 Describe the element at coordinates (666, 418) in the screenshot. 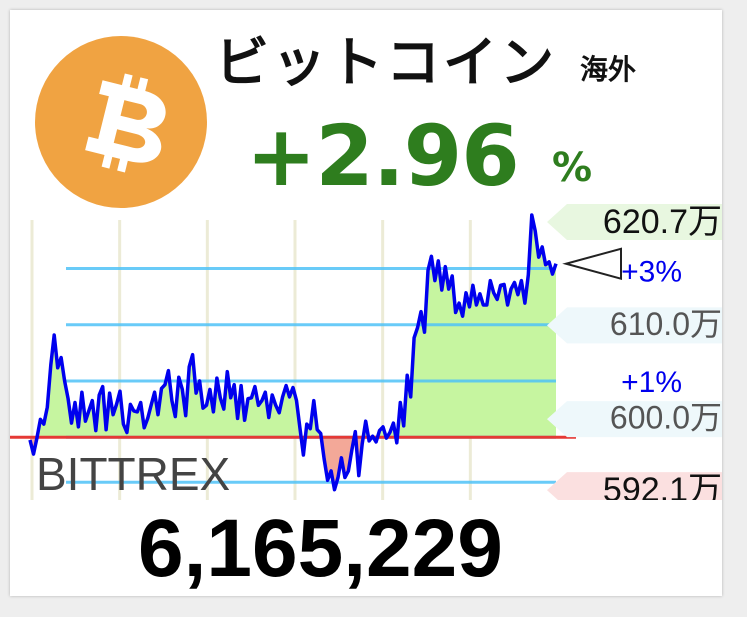

I see `price-level-label: 600.0万` at that location.